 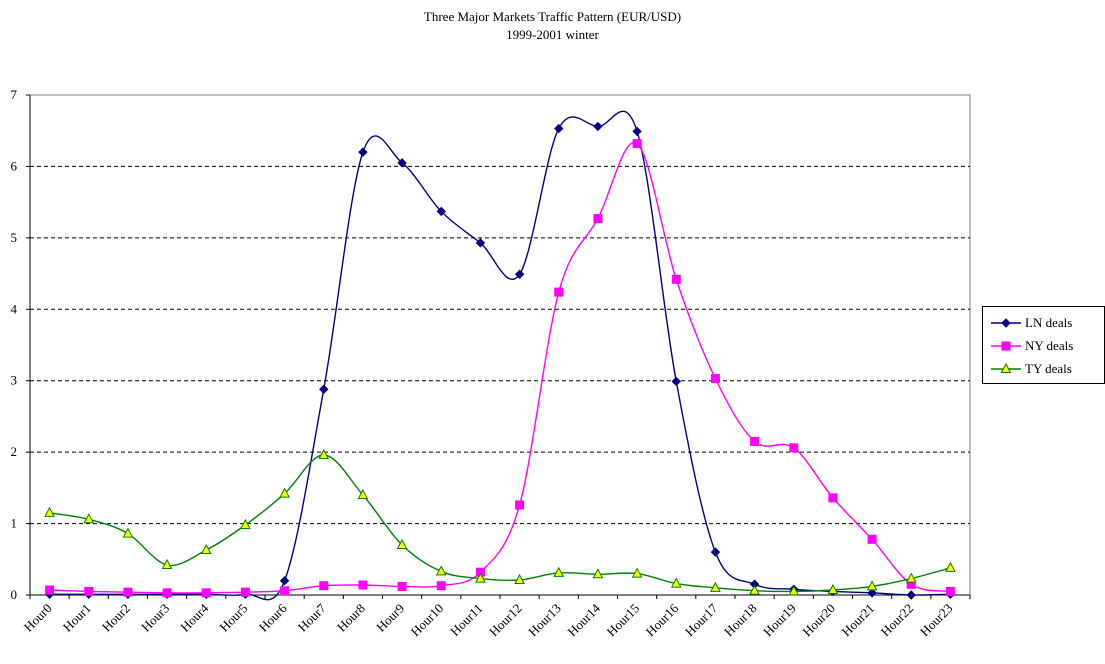 What do you see at coordinates (936, 620) in the screenshot?
I see `x-tick-label: Hour23` at bounding box center [936, 620].